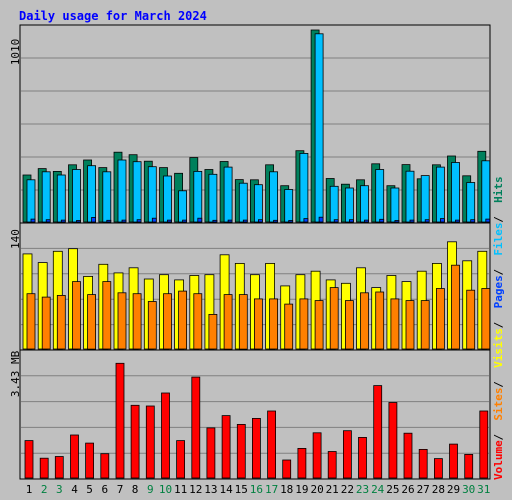 The width and height of the screenshot is (512, 500). Describe the element at coordinates (180, 489) in the screenshot. I see `x-tick-label: 11` at that location.